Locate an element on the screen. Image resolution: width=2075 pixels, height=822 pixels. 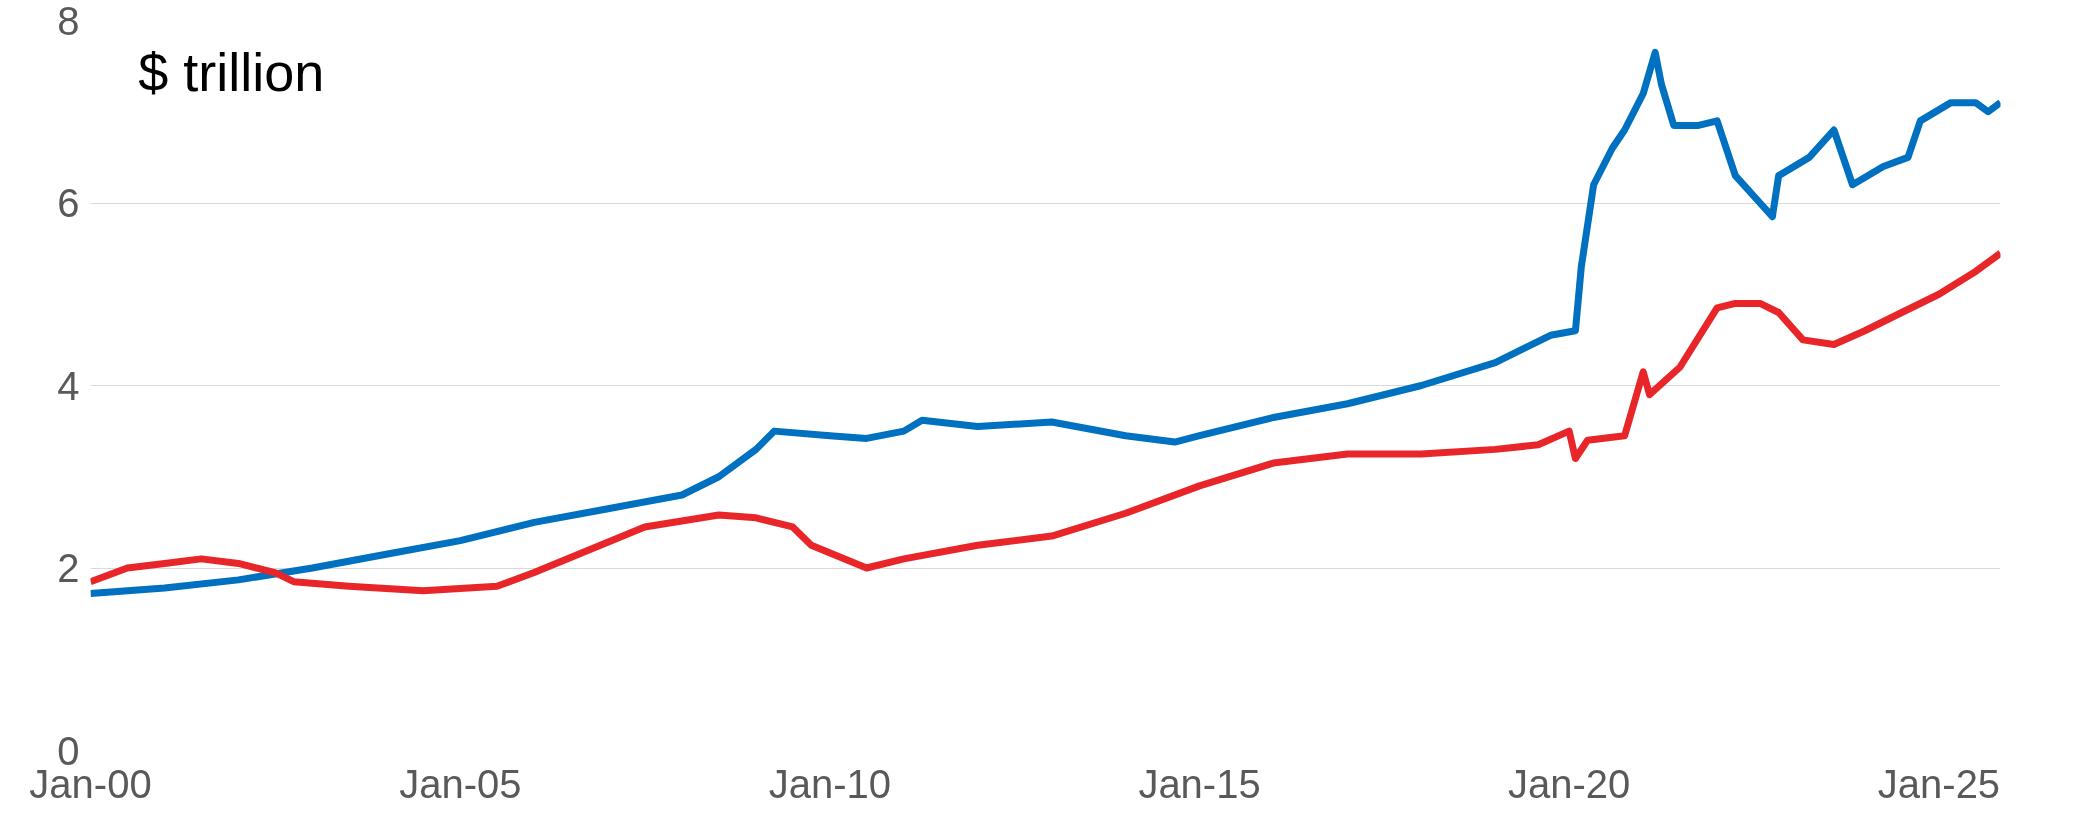
y-tick-label: 8 is located at coordinates (68, 21).